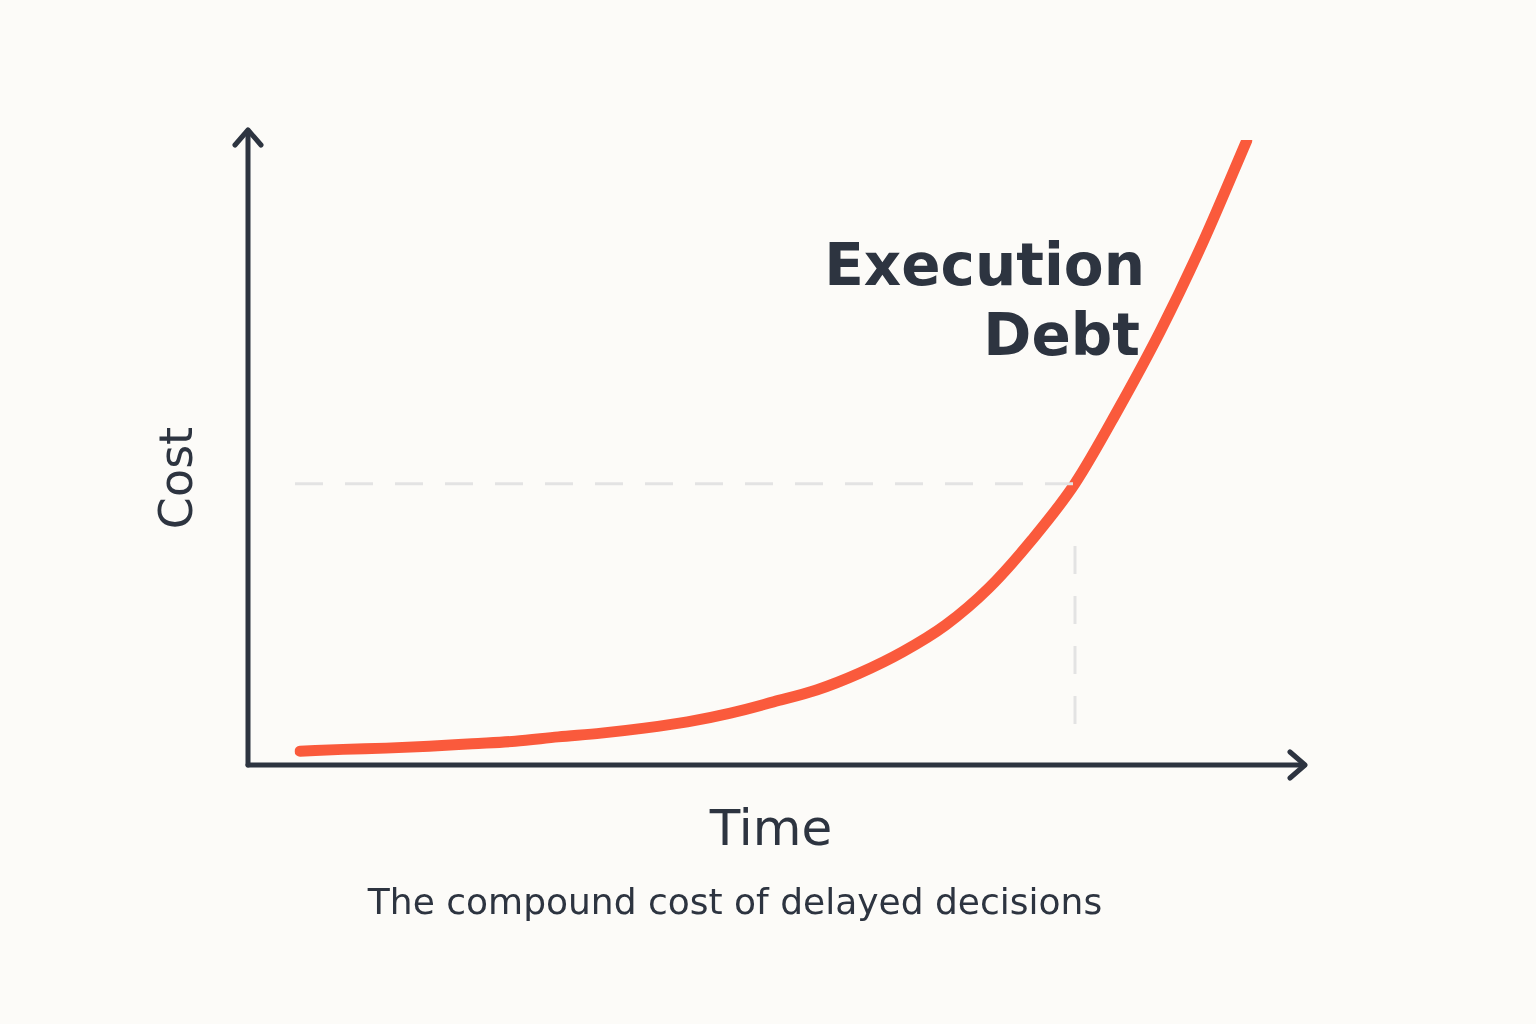 The height and width of the screenshot is (1024, 1536). Describe the element at coordinates (175, 478) in the screenshot. I see `y-axis-title: Cost` at that location.